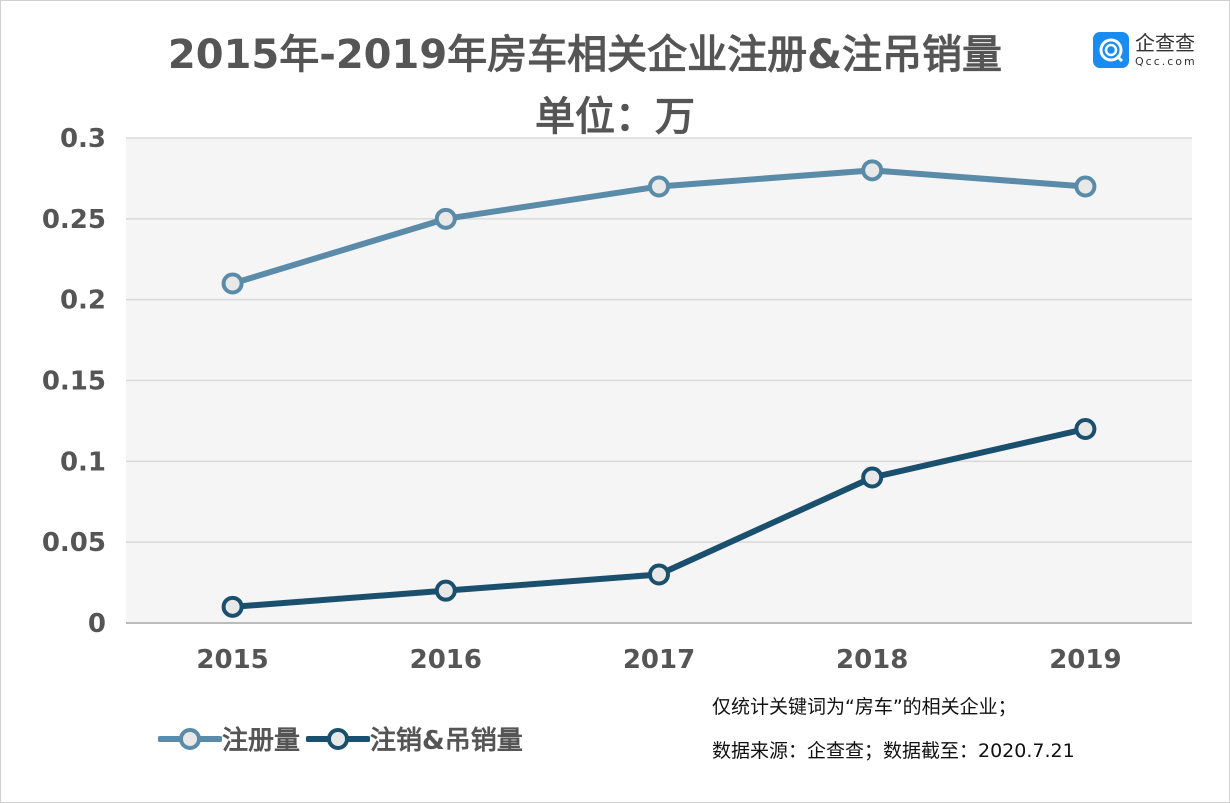  I want to click on logo-cn: 企查查, so click(1165, 43).